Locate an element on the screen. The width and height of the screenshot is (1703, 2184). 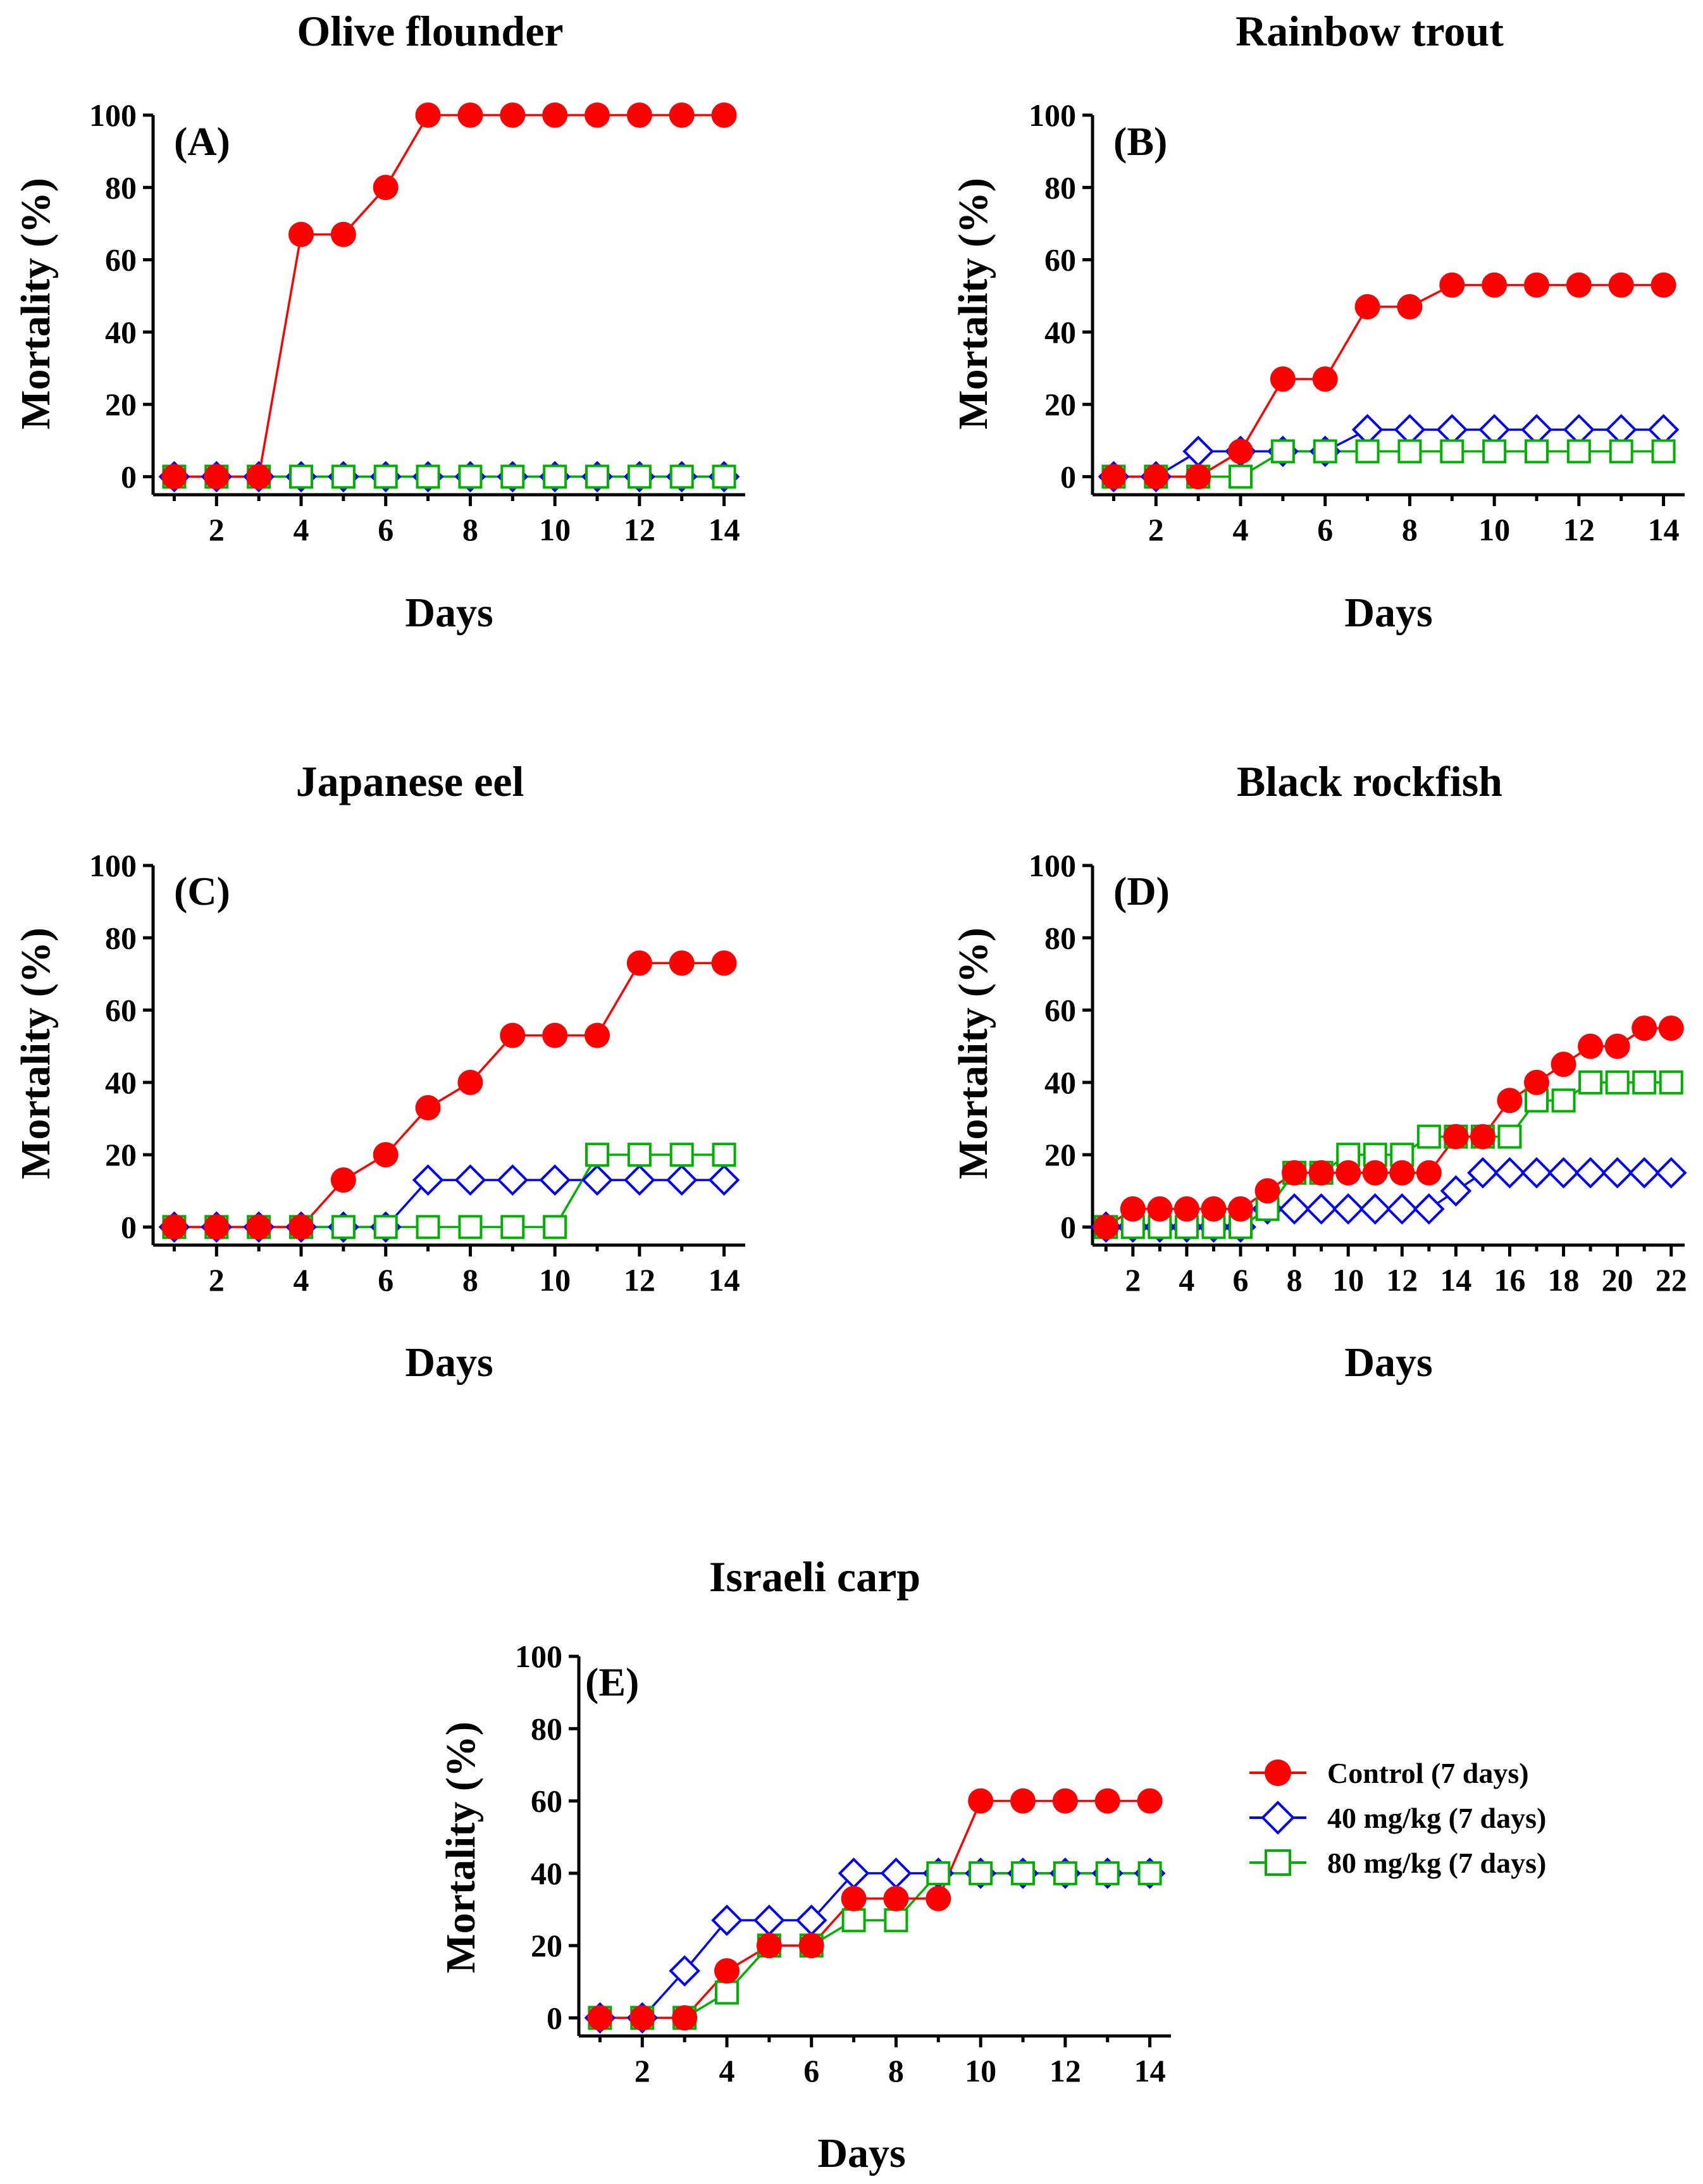
y-tick-label: 0 is located at coordinates (1068, 1226).